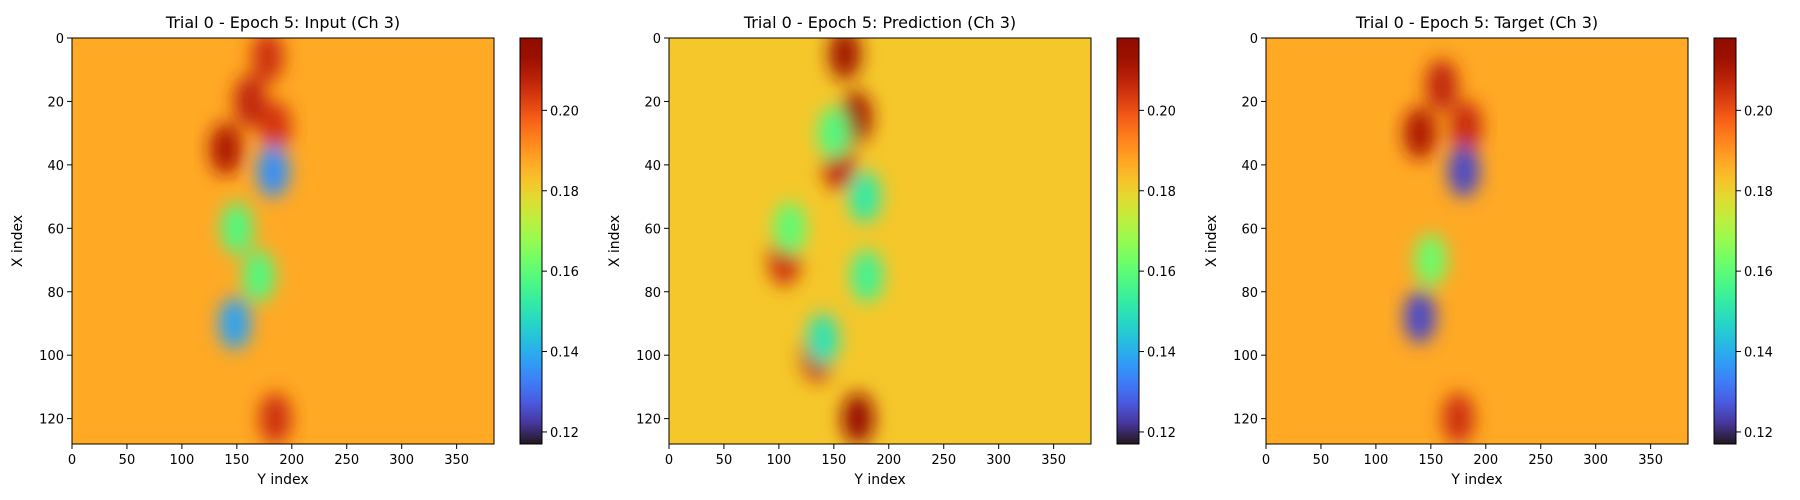 This screenshot has width=1800, height=500. What do you see at coordinates (879, 22) in the screenshot?
I see `panel-title: Trial 0 - Epoch 5: Prediction (Ch 3)` at bounding box center [879, 22].